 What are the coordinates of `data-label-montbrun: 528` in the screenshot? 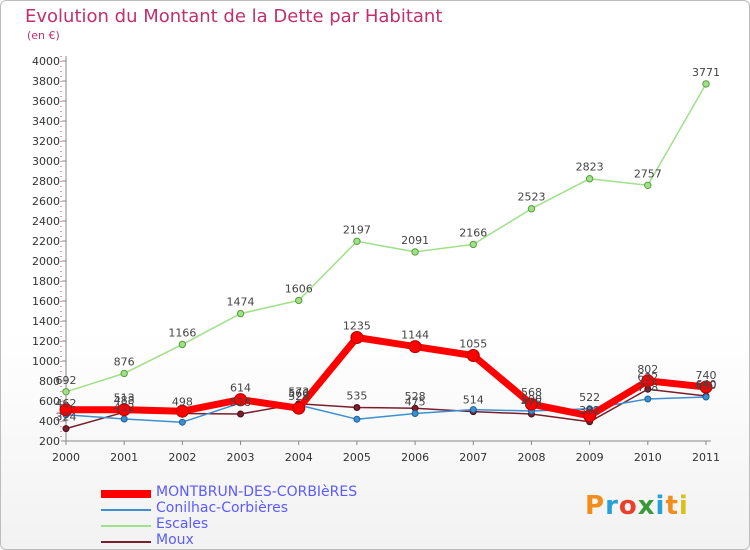 It's located at (298, 396).